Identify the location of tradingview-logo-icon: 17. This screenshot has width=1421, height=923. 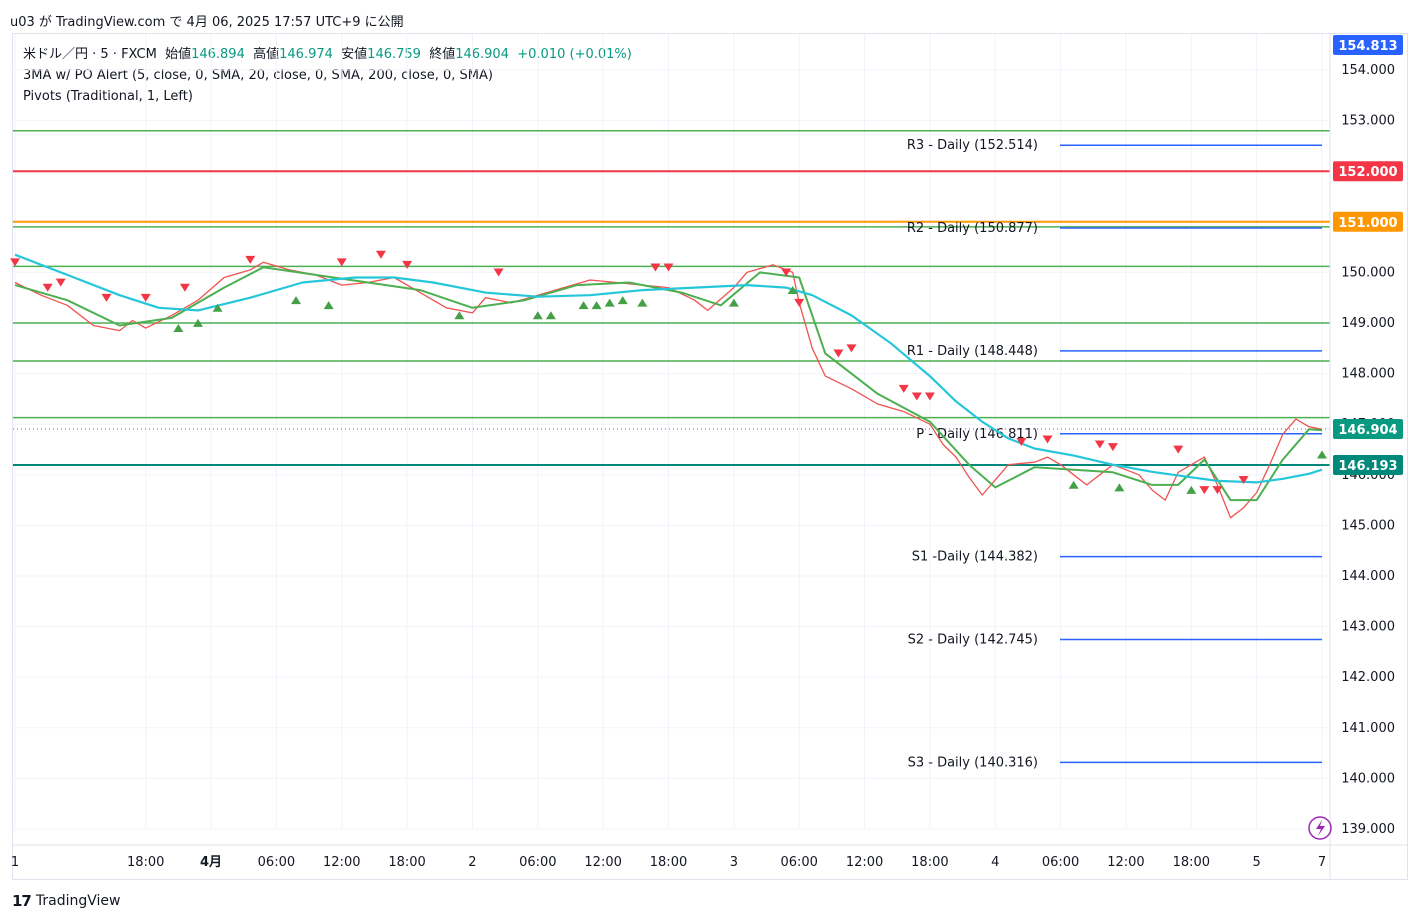
(22, 901).